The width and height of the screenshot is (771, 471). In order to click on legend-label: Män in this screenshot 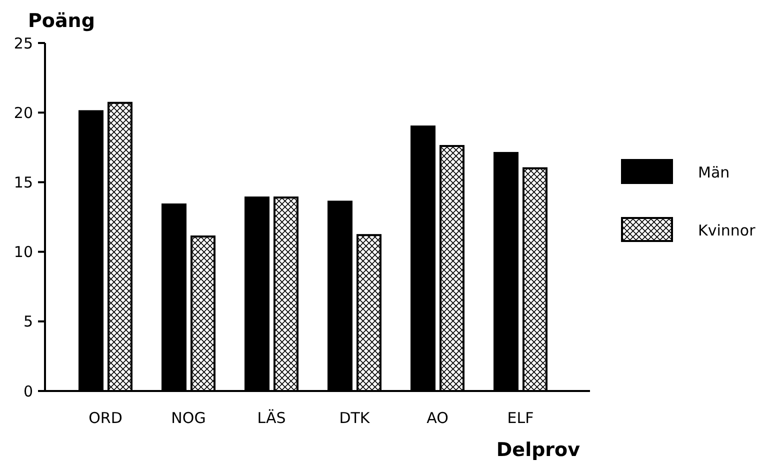, I will do `click(714, 172)`.